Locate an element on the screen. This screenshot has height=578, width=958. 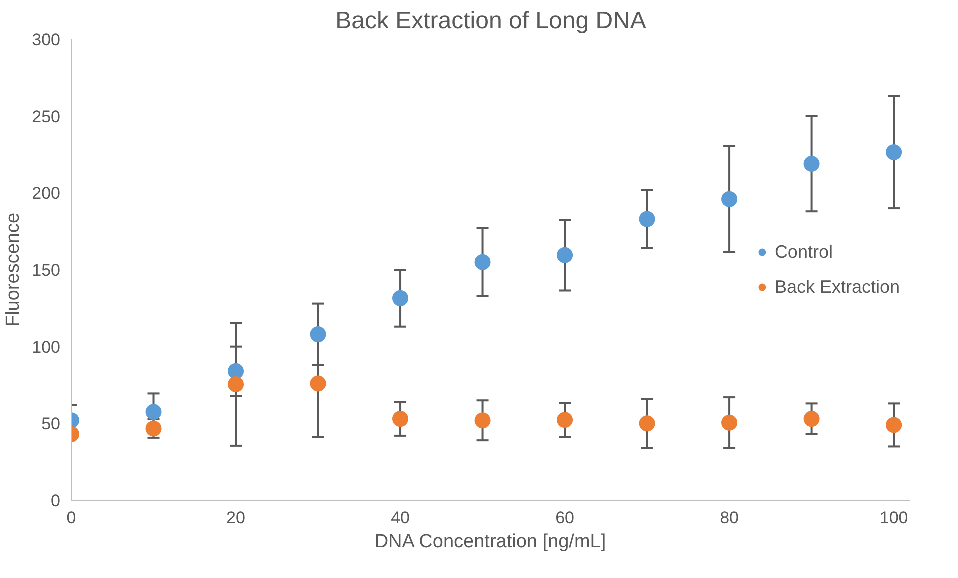
x-axis-title: DNA Concentration [ng/mL] is located at coordinates (490, 542).